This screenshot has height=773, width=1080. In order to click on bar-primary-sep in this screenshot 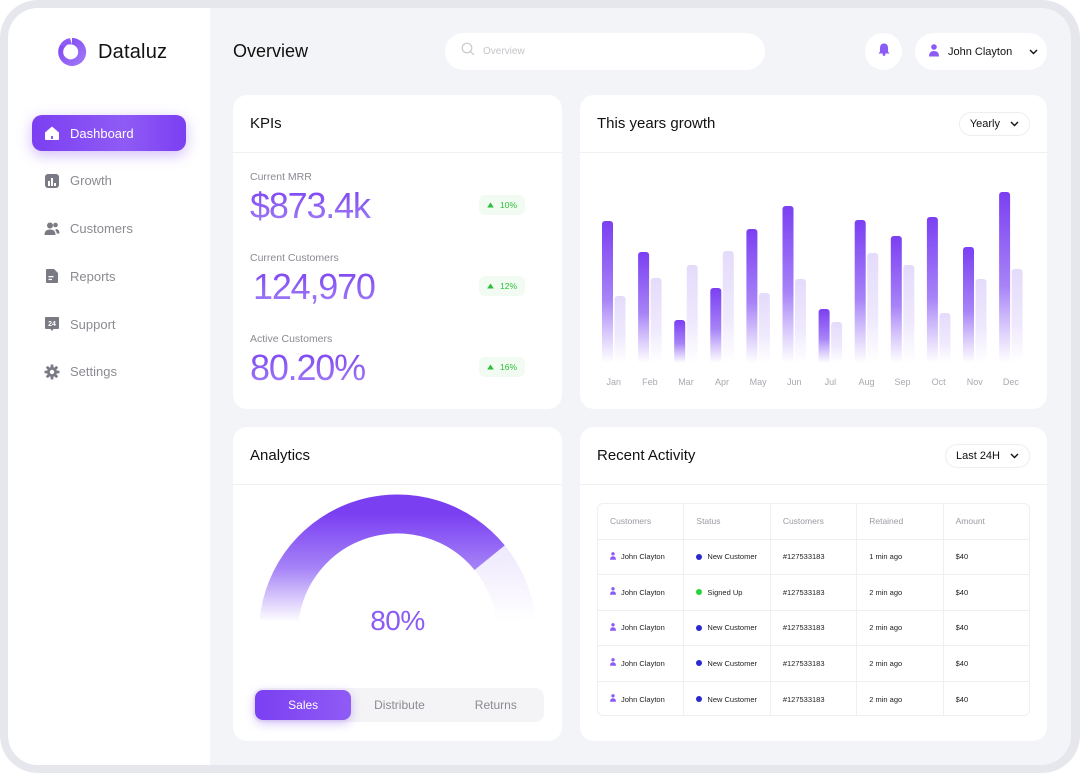, I will do `click(896, 299)`.